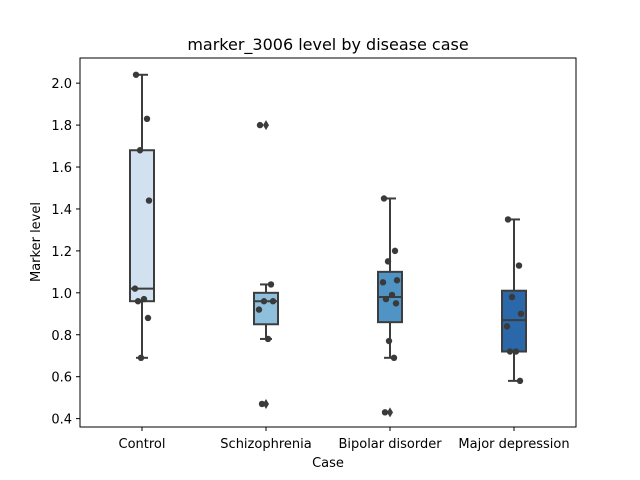 The image size is (640, 480). Describe the element at coordinates (61, 378) in the screenshot. I see `y-tick-label: 0.6` at that location.